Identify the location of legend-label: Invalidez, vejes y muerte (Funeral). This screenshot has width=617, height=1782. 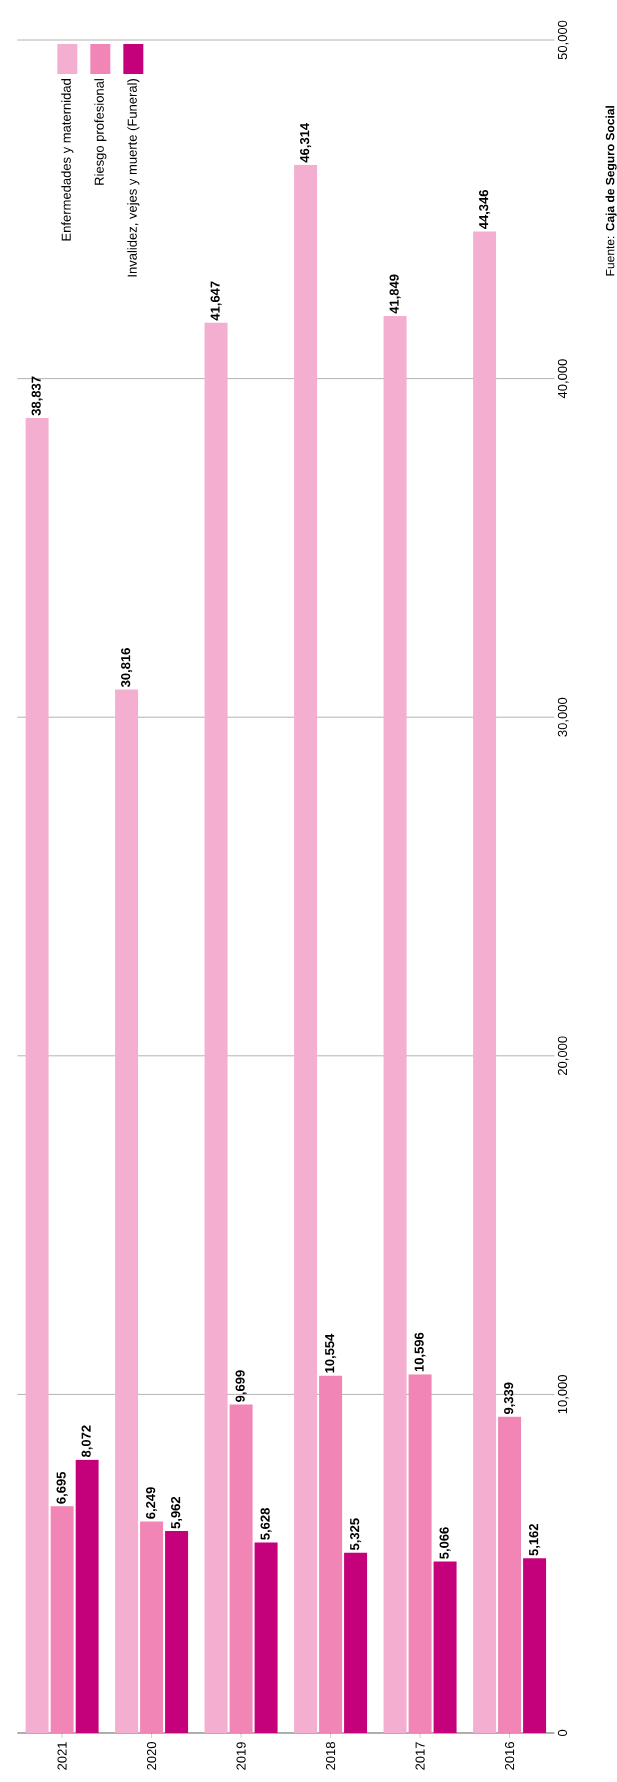
(133, 178).